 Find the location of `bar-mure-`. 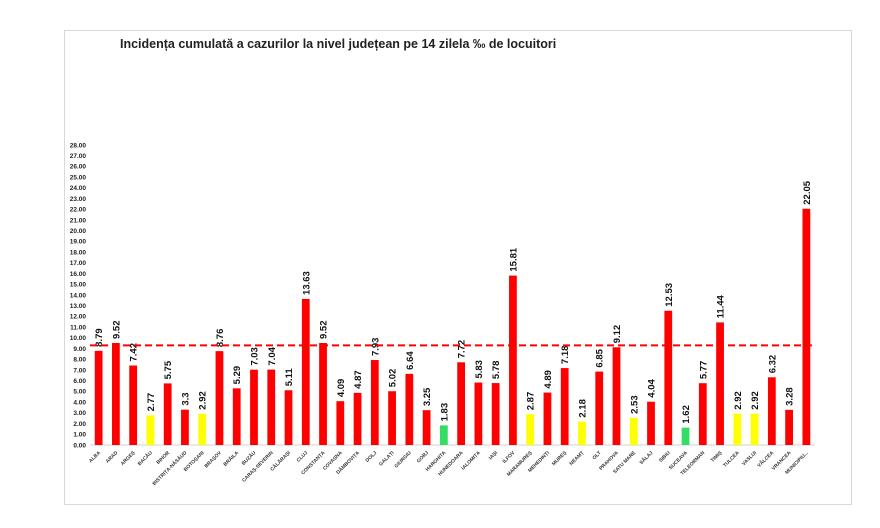

bar-mure- is located at coordinates (564, 406).